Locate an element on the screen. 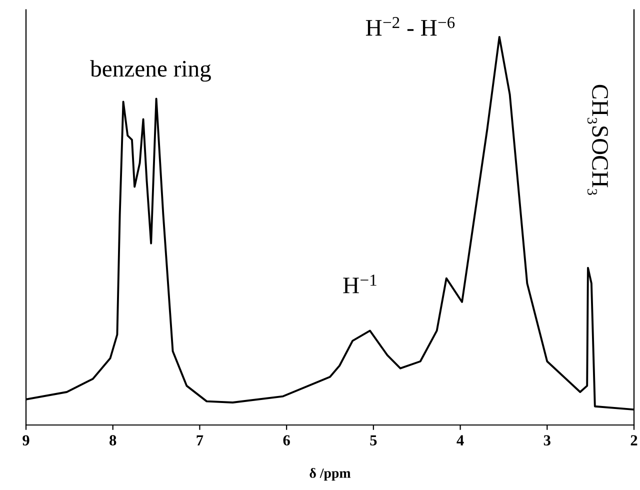 The height and width of the screenshot is (490, 640). x-tick-label: 7 is located at coordinates (200, 440).